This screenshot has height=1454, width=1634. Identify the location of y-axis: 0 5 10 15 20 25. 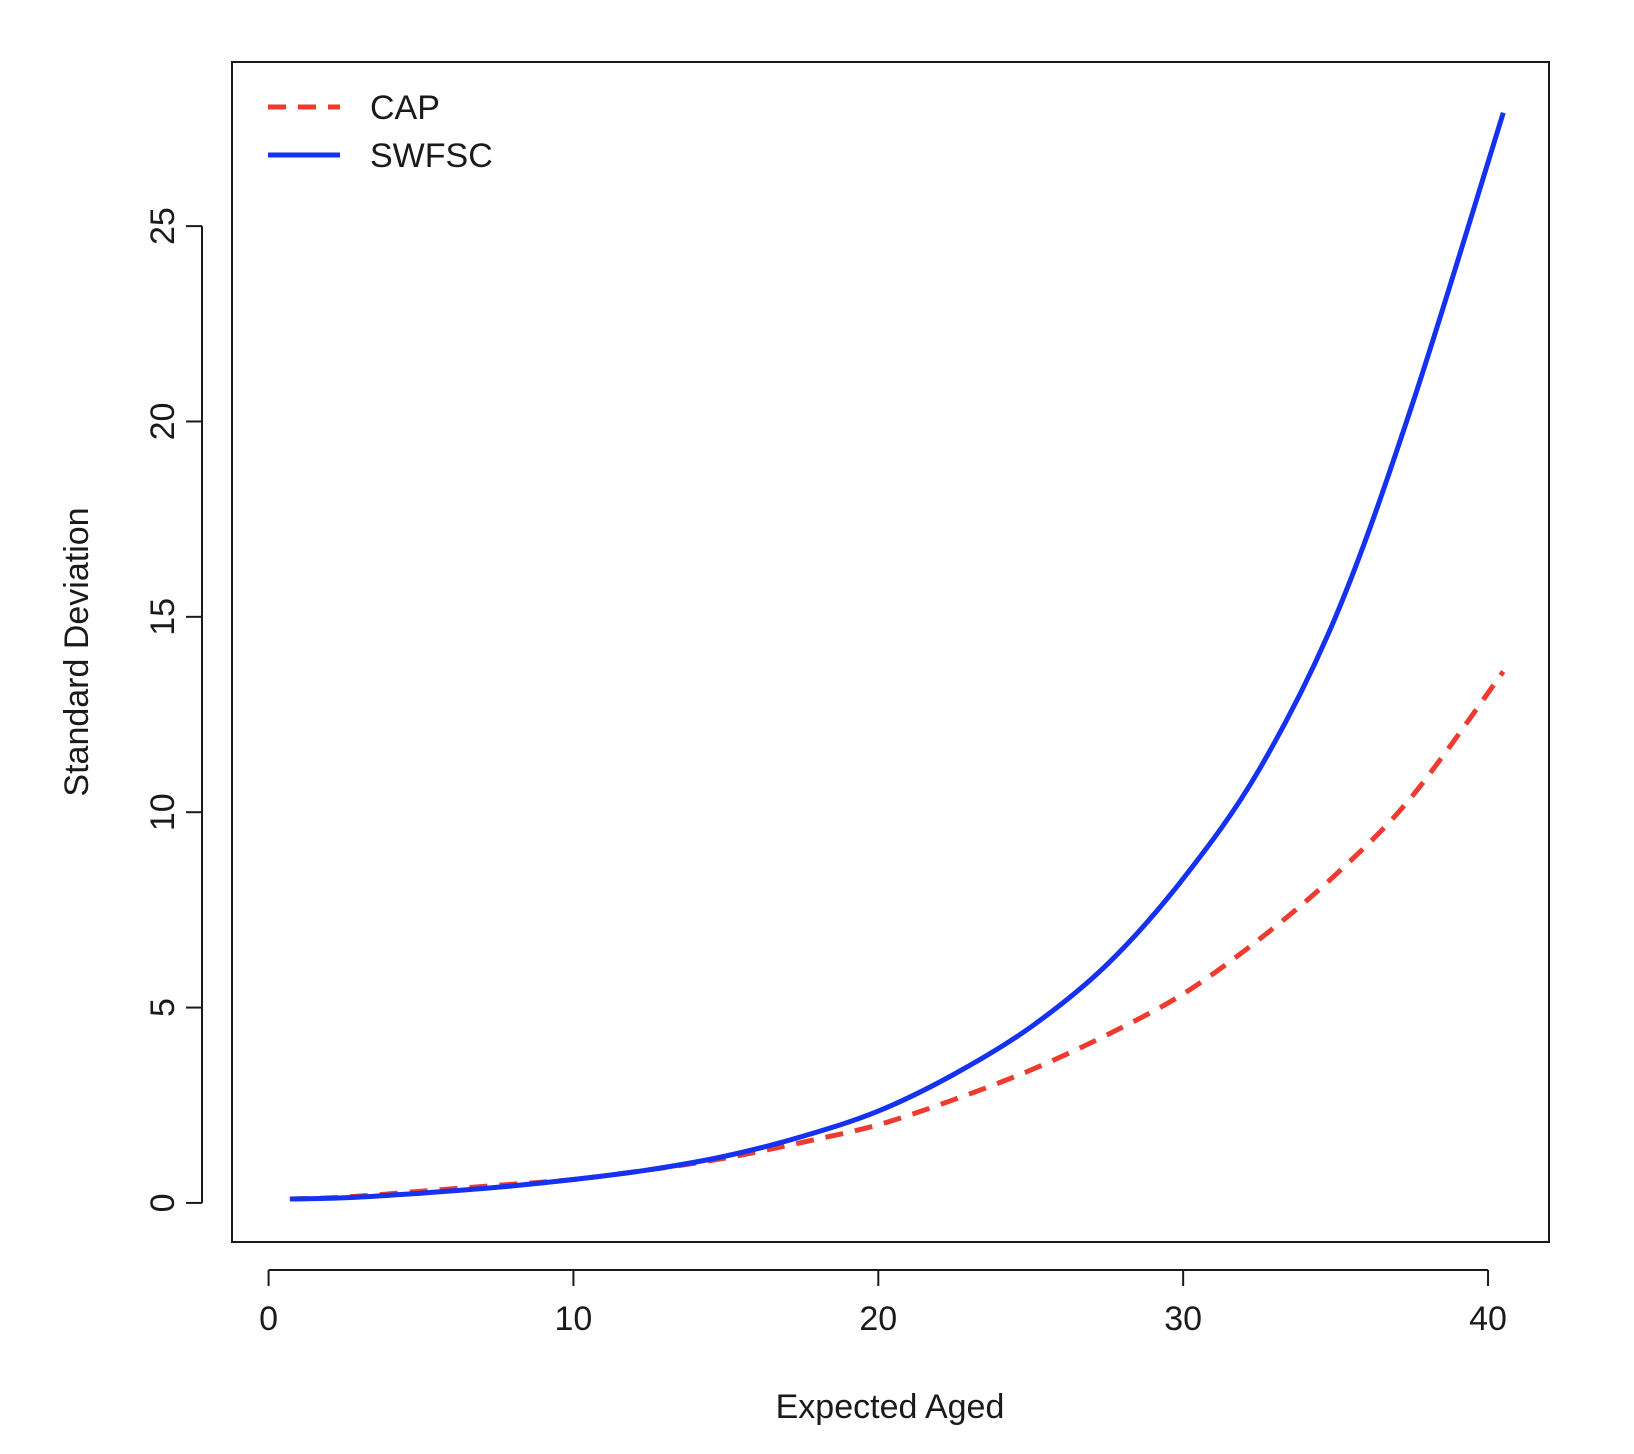
(173, 709).